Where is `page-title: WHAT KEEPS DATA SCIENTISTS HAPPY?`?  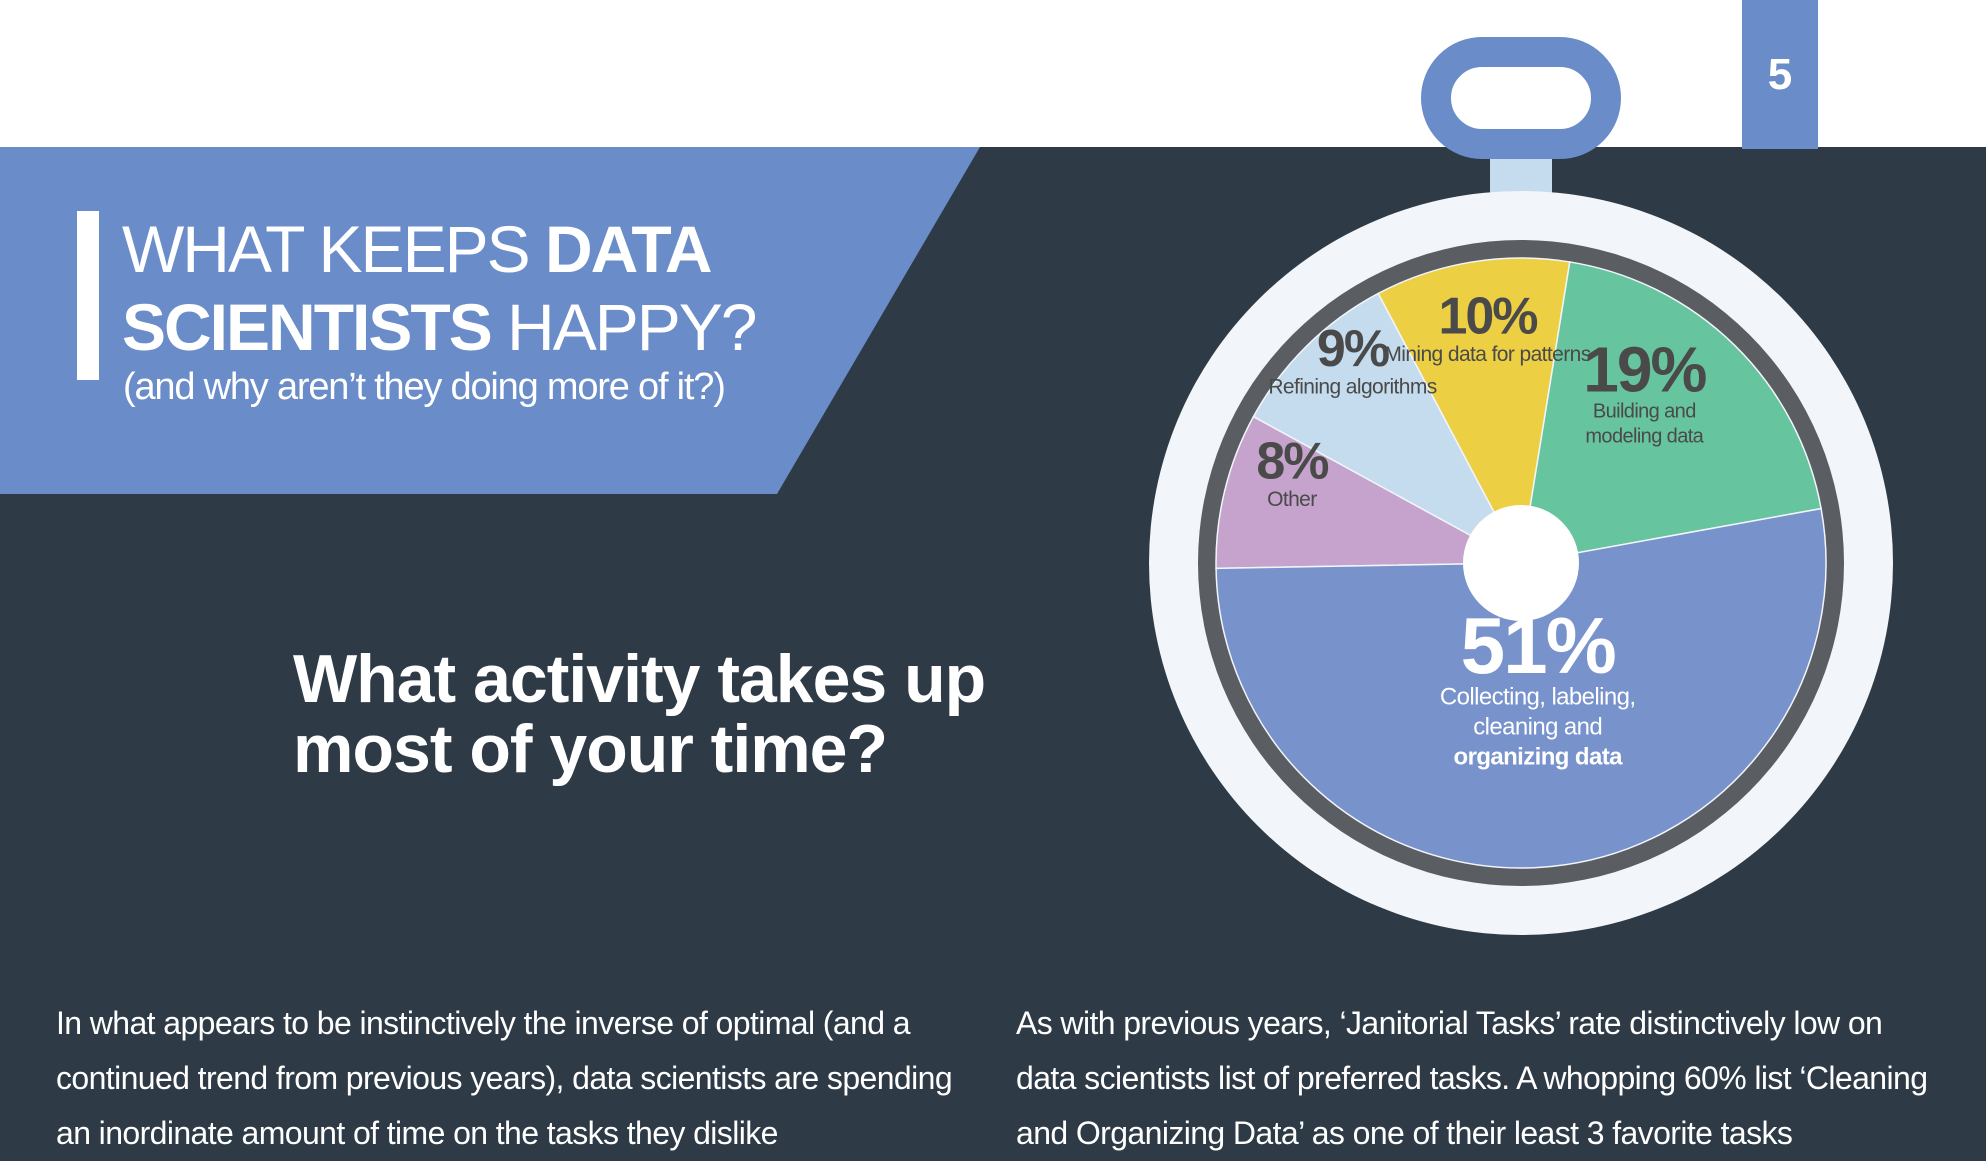 page-title: WHAT KEEPS DATA SCIENTISTS HAPPY? is located at coordinates (482, 288).